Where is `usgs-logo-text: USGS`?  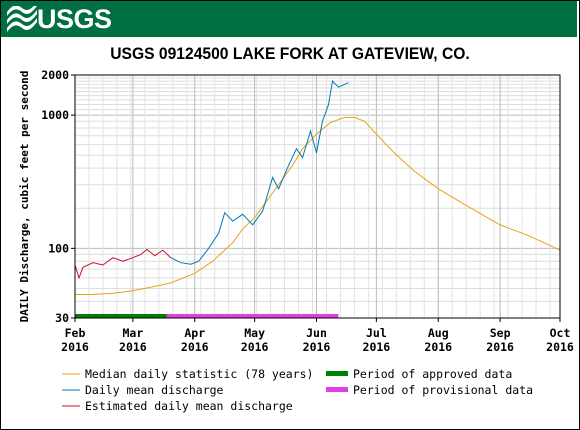 usgs-logo-text: USGS is located at coordinates (74, 19).